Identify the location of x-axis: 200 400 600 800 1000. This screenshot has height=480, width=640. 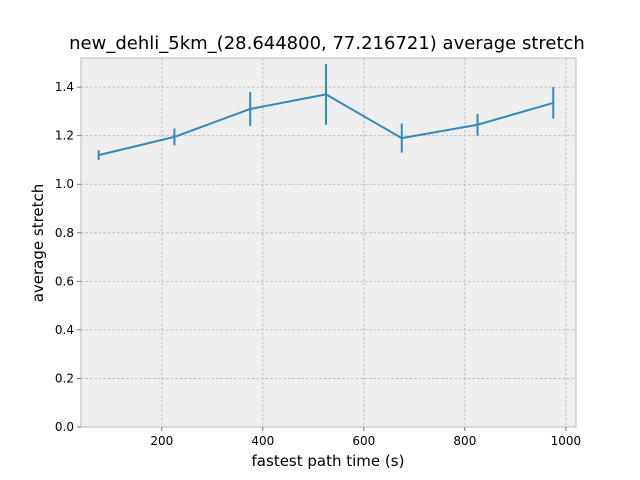
(365, 437).